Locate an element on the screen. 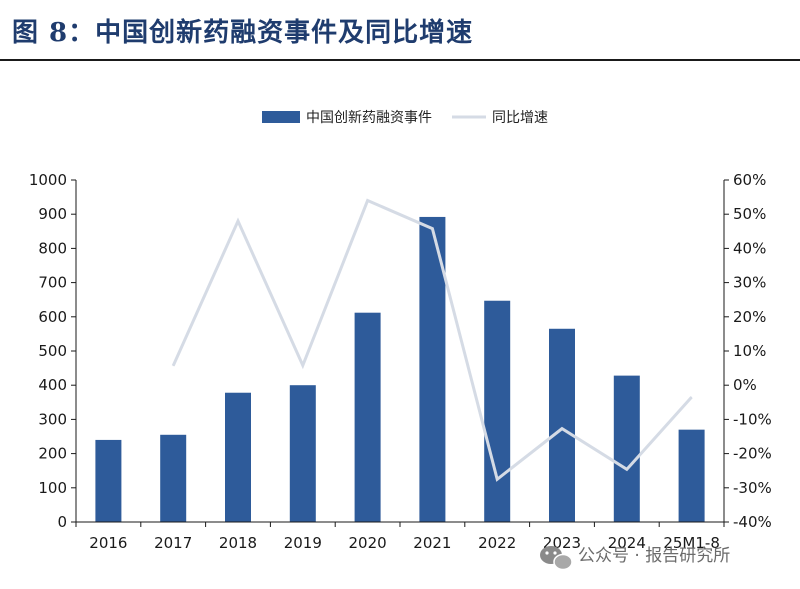 This screenshot has height=589, width=800. right-tick-label: -30% is located at coordinates (752, 488).